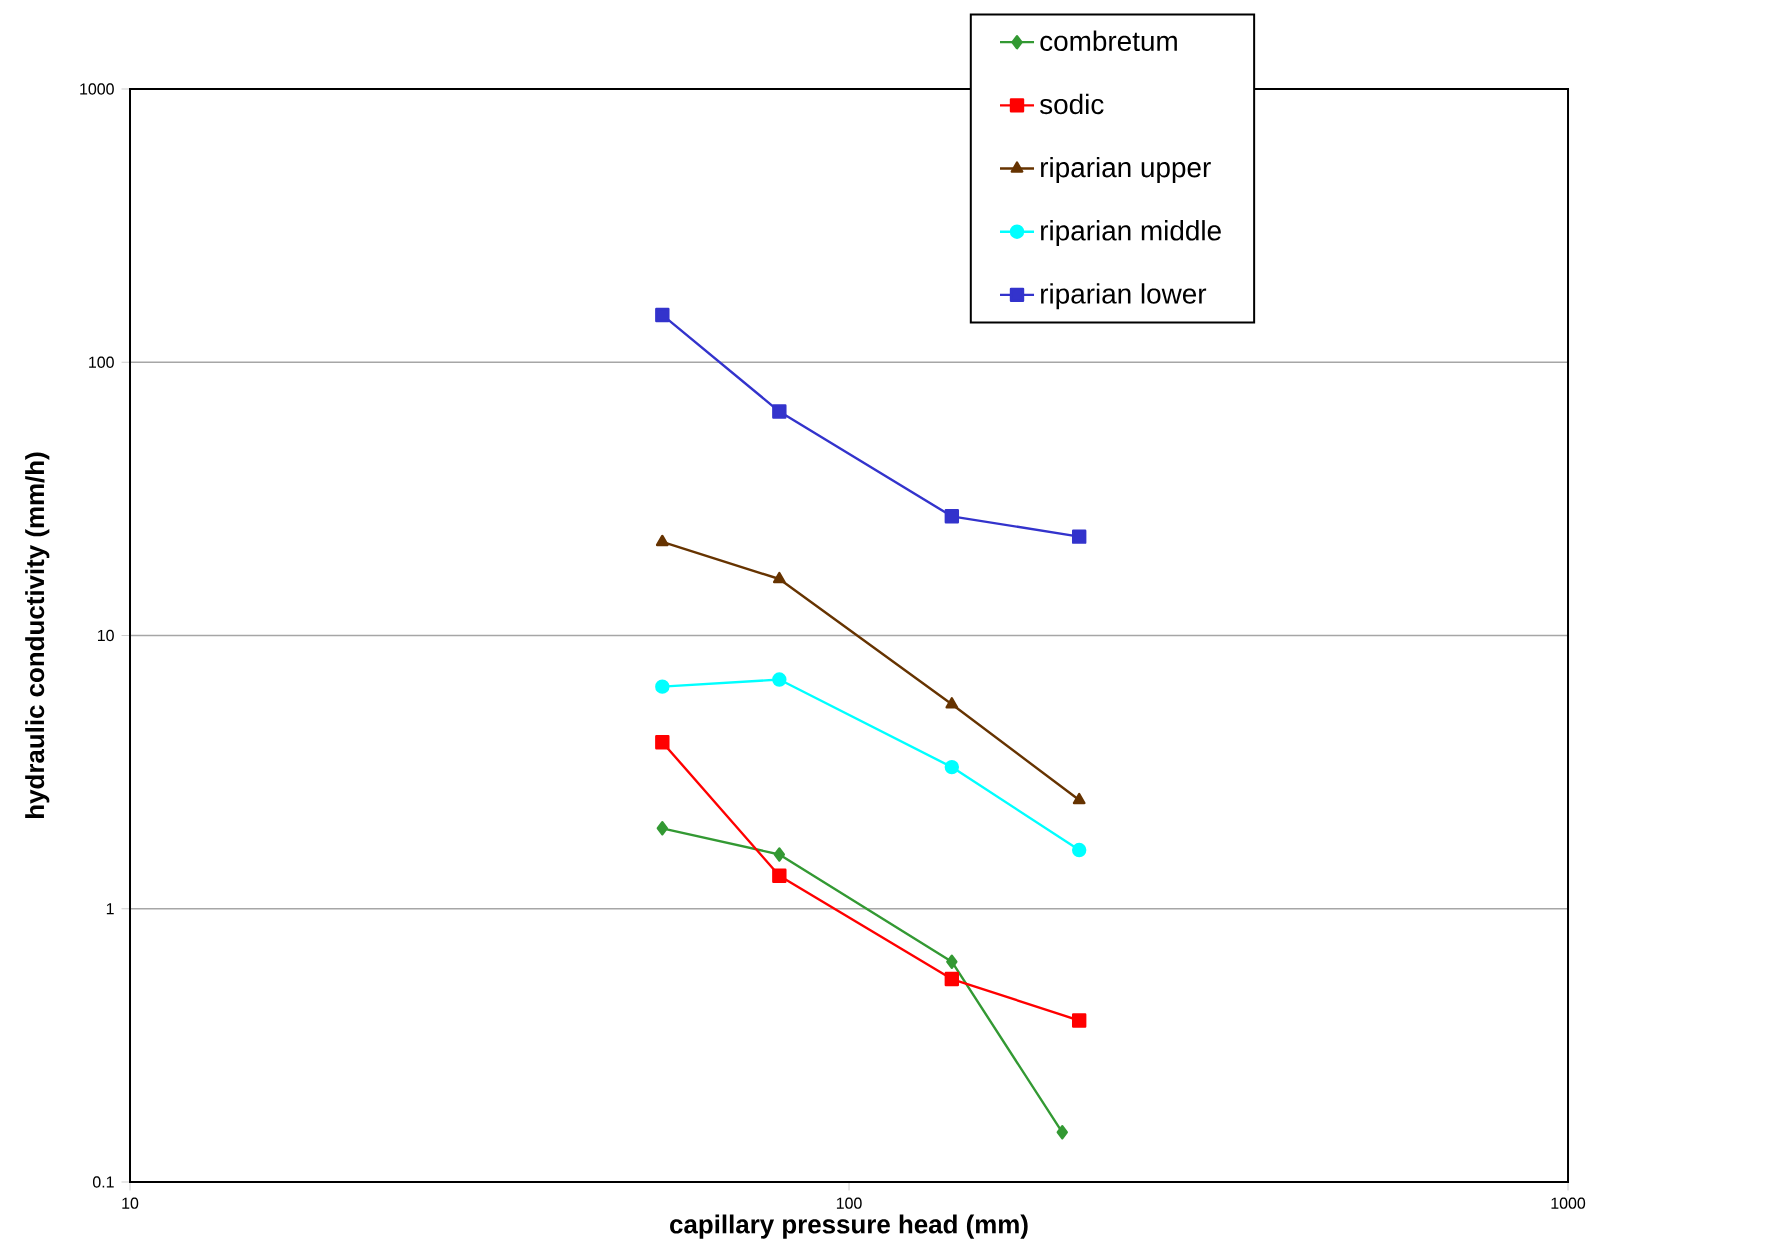 This screenshot has height=1257, width=1782. What do you see at coordinates (1108, 41) in the screenshot?
I see `legend-label: combretum` at bounding box center [1108, 41].